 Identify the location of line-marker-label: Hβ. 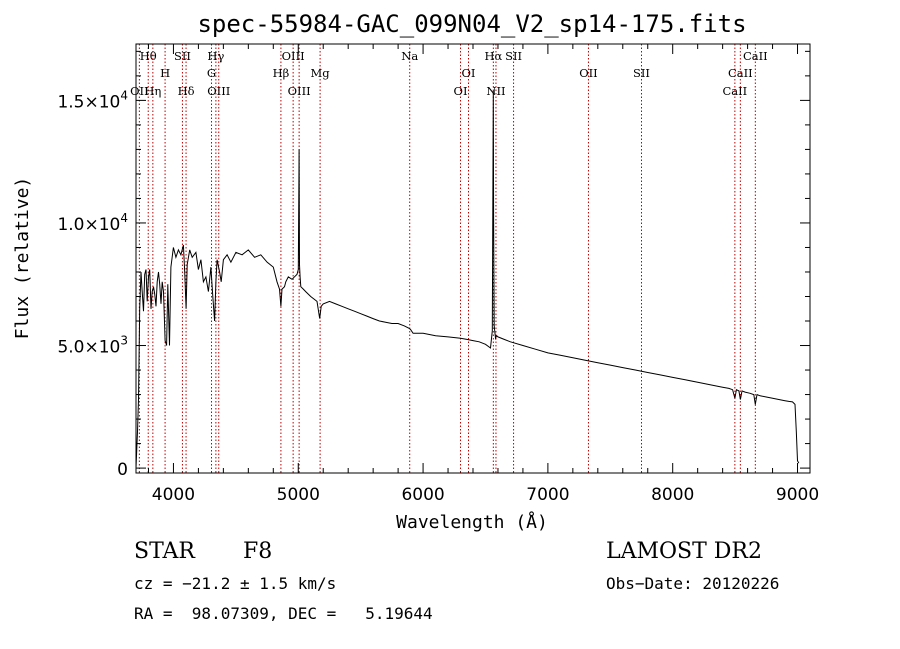
(281, 73).